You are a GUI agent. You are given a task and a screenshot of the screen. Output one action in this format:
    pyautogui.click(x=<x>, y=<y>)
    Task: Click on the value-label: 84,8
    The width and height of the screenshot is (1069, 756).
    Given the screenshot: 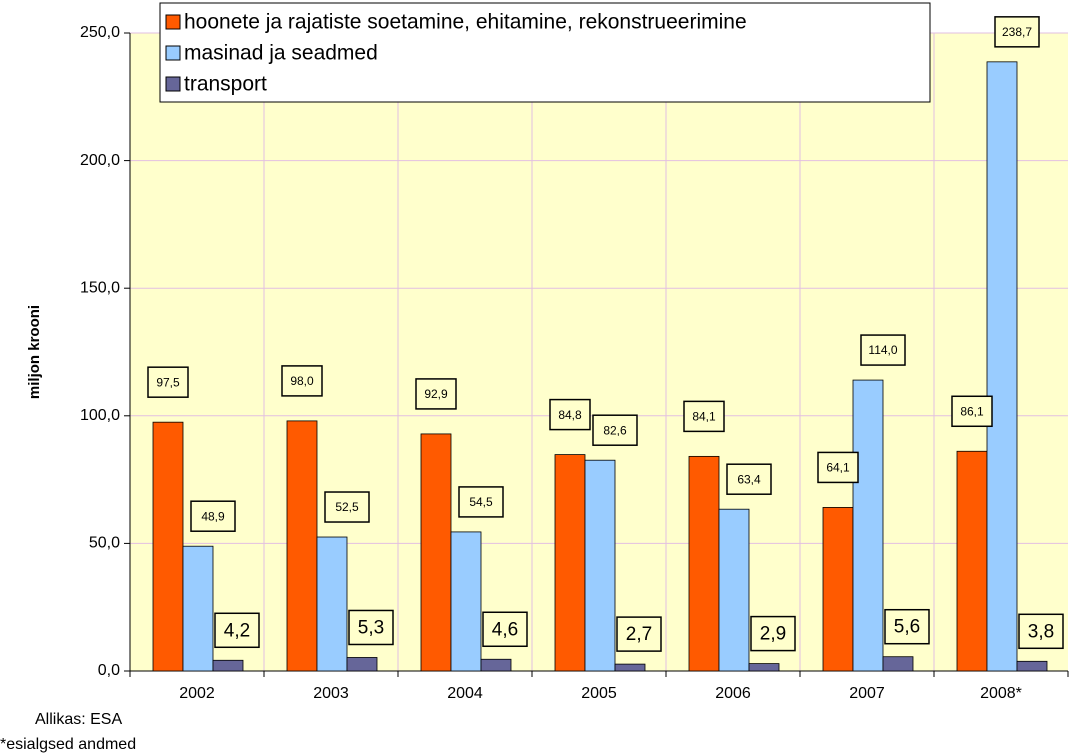 What is the action you would take?
    pyautogui.click(x=570, y=415)
    